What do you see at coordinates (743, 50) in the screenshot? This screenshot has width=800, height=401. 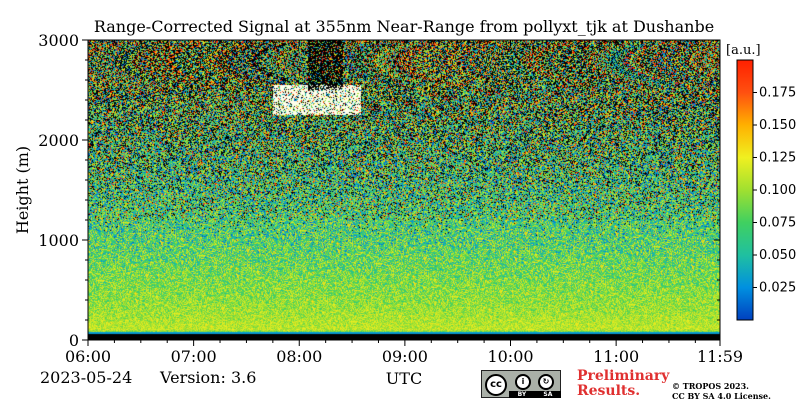 I see `colorbar-unit: [a.u.]` at bounding box center [743, 50].